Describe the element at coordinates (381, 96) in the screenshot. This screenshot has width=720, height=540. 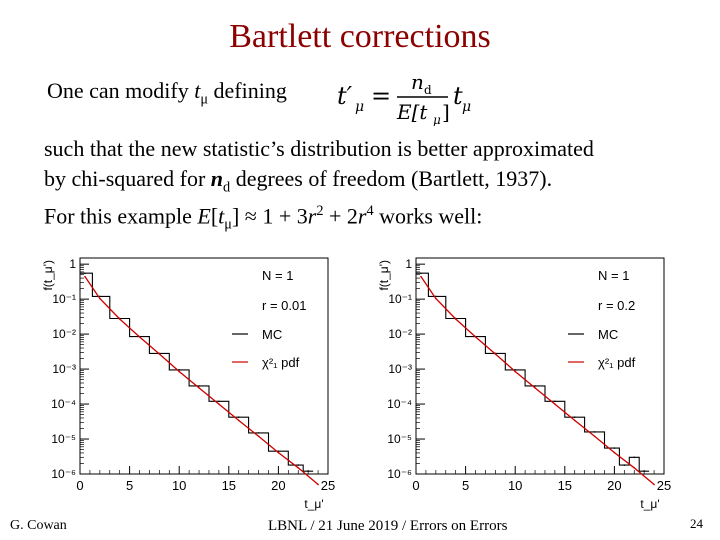
I see `formula-equals: =` at that location.